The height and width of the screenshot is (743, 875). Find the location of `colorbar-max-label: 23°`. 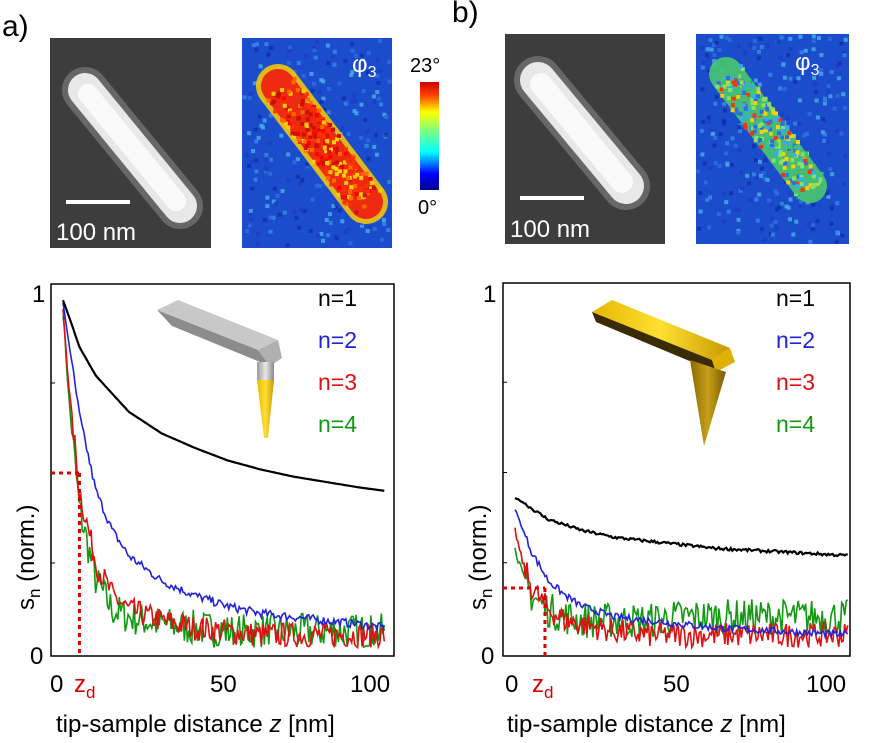

colorbar-max-label: 23° is located at coordinates (425, 66).